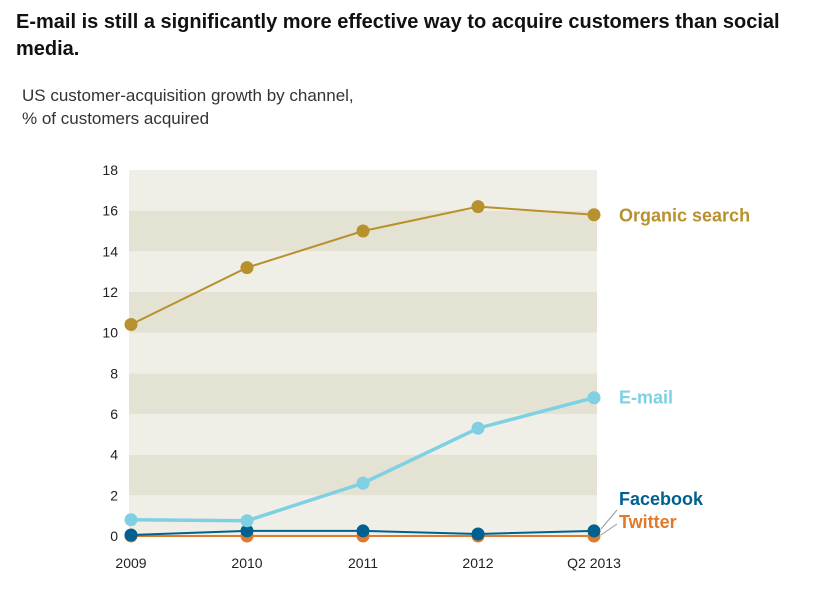 The image size is (832, 589). What do you see at coordinates (110, 292) in the screenshot?
I see `y-tick-label: 12` at bounding box center [110, 292].